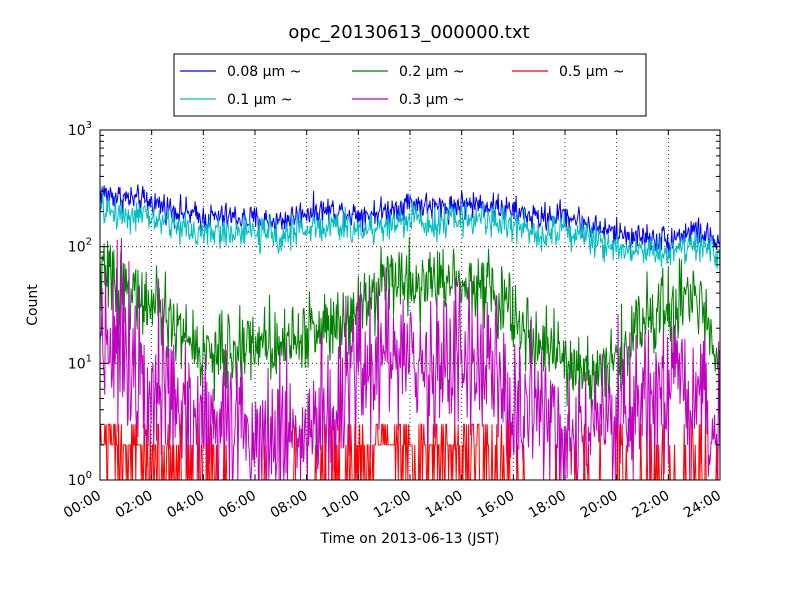  I want to click on legend-label: 0.2 μm ~, so click(431, 72).